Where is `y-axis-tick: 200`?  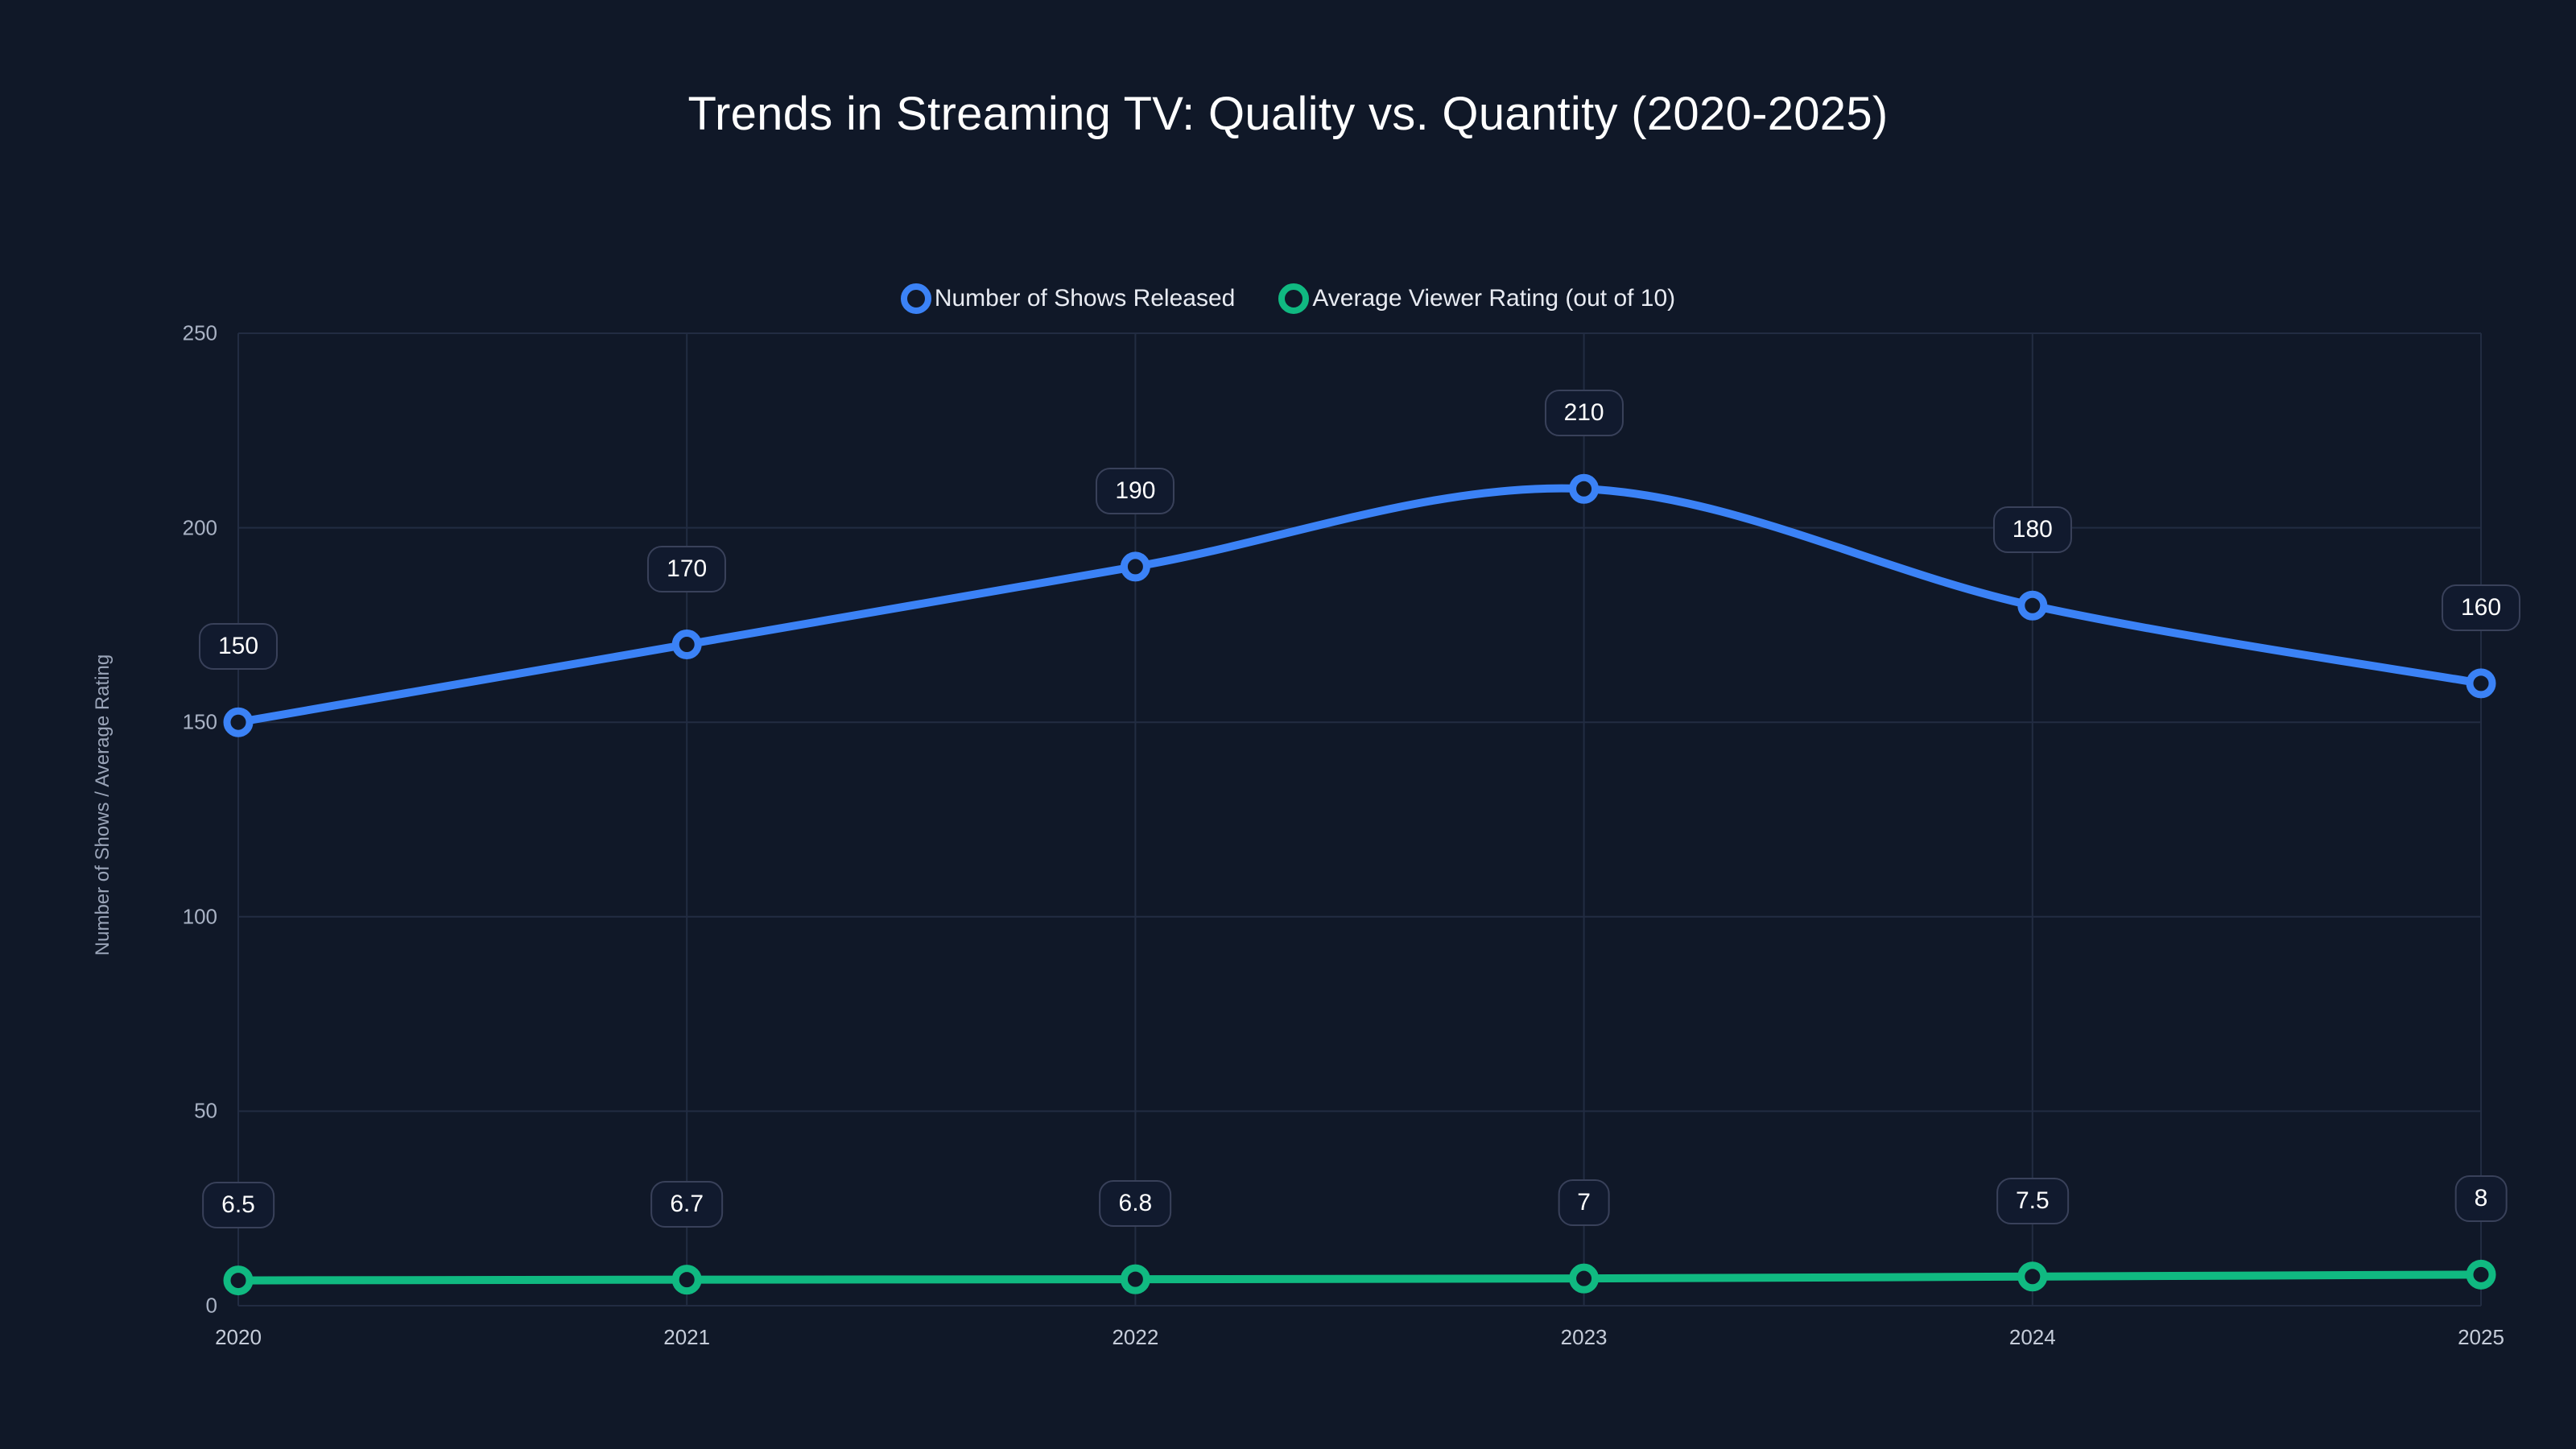
y-axis-tick: 200 is located at coordinates (199, 527).